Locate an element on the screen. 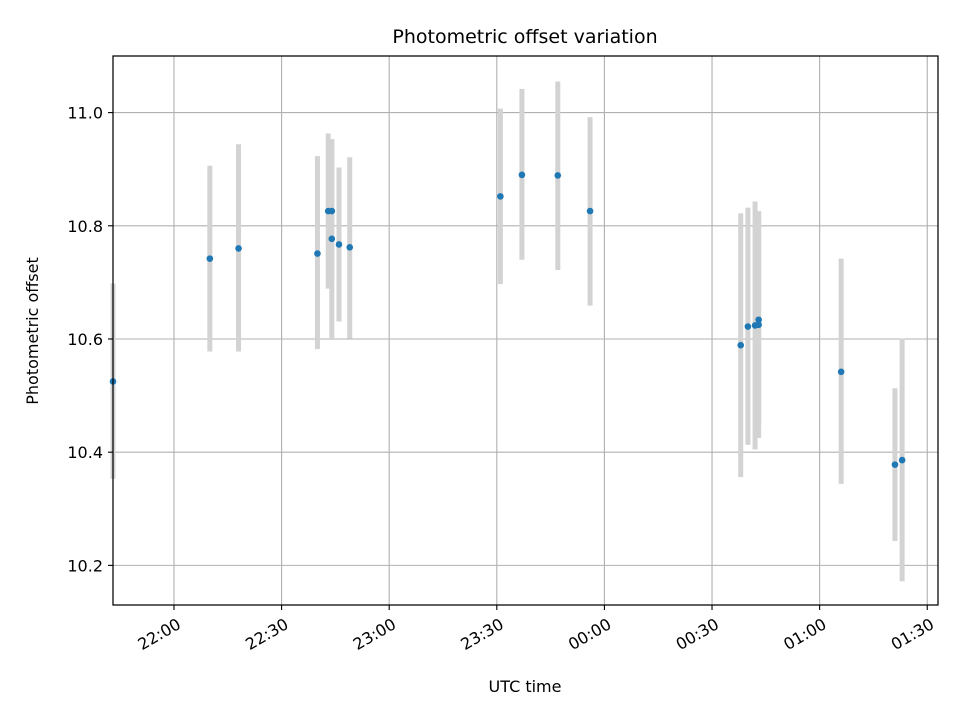  y-axis-ticks: 10.2 10.4 10.6 10.8 11.0 is located at coordinates (90, 339).